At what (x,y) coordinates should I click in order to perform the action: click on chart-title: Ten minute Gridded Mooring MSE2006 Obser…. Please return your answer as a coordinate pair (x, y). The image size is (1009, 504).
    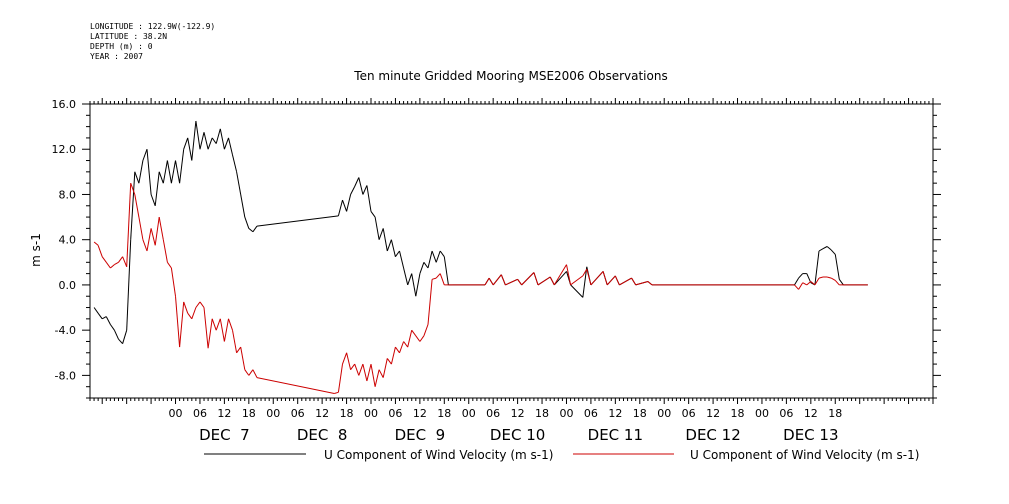
    Looking at the image, I should click on (510, 76).